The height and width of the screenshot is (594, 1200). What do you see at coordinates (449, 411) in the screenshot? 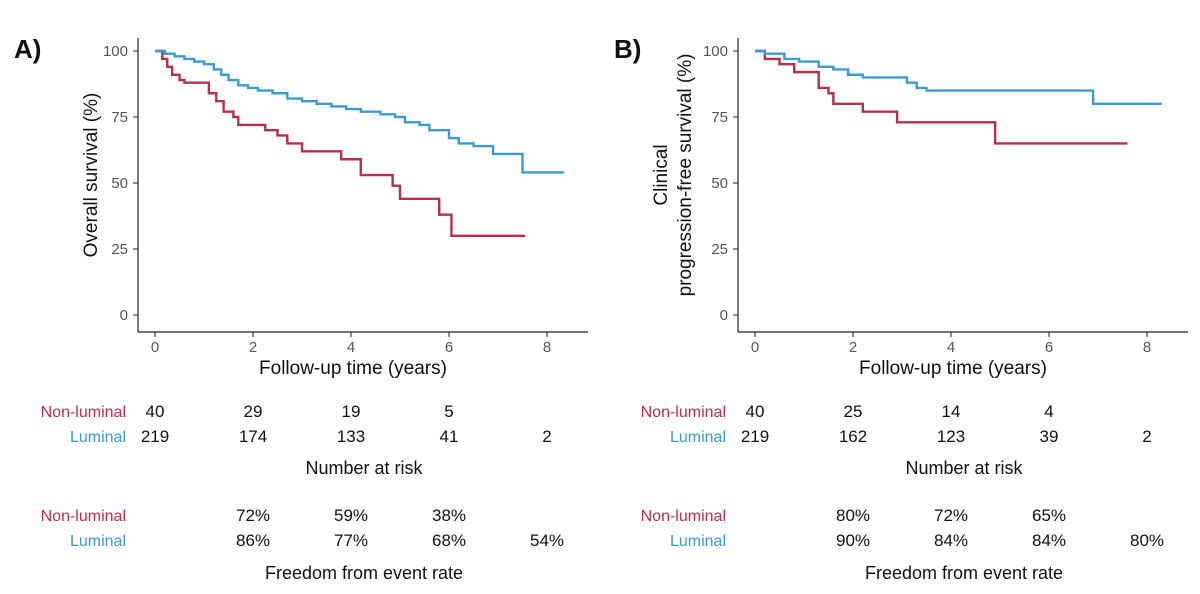
I see `at-risk-cell: 5` at bounding box center [449, 411].